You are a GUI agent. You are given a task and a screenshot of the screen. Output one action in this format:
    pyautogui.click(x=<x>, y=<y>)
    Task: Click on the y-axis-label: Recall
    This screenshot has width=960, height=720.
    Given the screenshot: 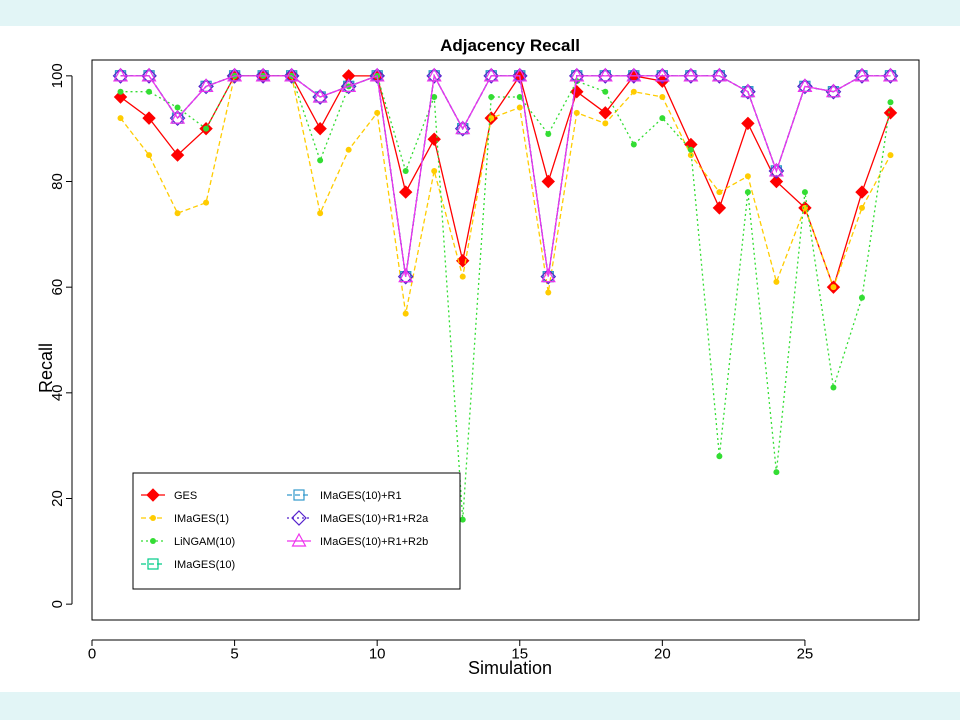 What is the action you would take?
    pyautogui.click(x=46, y=368)
    